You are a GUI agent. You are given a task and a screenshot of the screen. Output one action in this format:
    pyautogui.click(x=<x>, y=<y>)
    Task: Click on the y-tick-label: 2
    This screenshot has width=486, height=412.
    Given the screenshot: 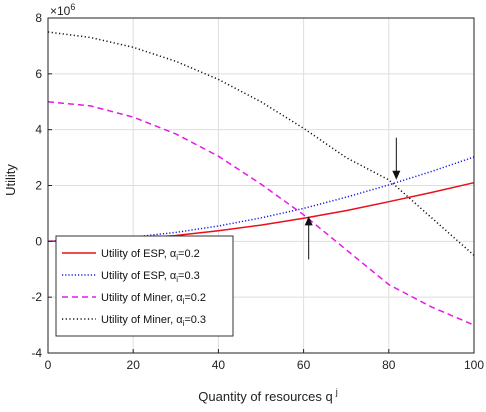 What is the action you would take?
    pyautogui.click(x=38, y=186)
    